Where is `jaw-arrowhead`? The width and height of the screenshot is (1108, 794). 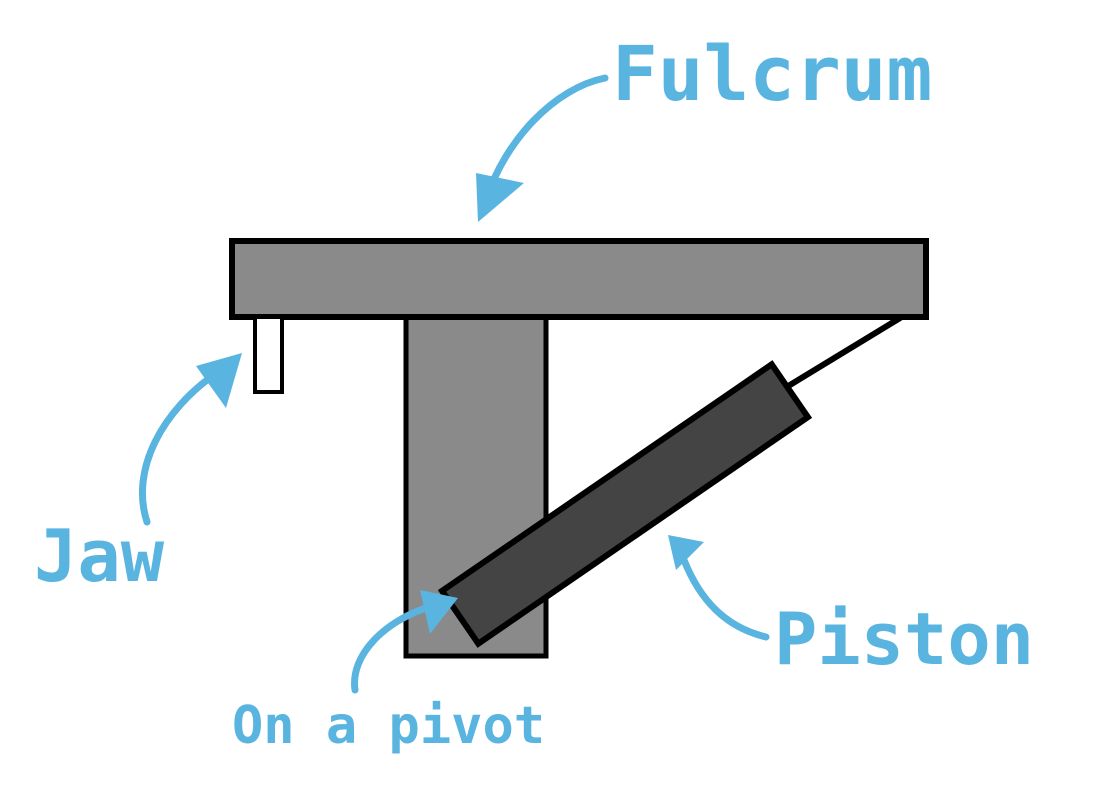 jaw-arrowhead is located at coordinates (219, 380).